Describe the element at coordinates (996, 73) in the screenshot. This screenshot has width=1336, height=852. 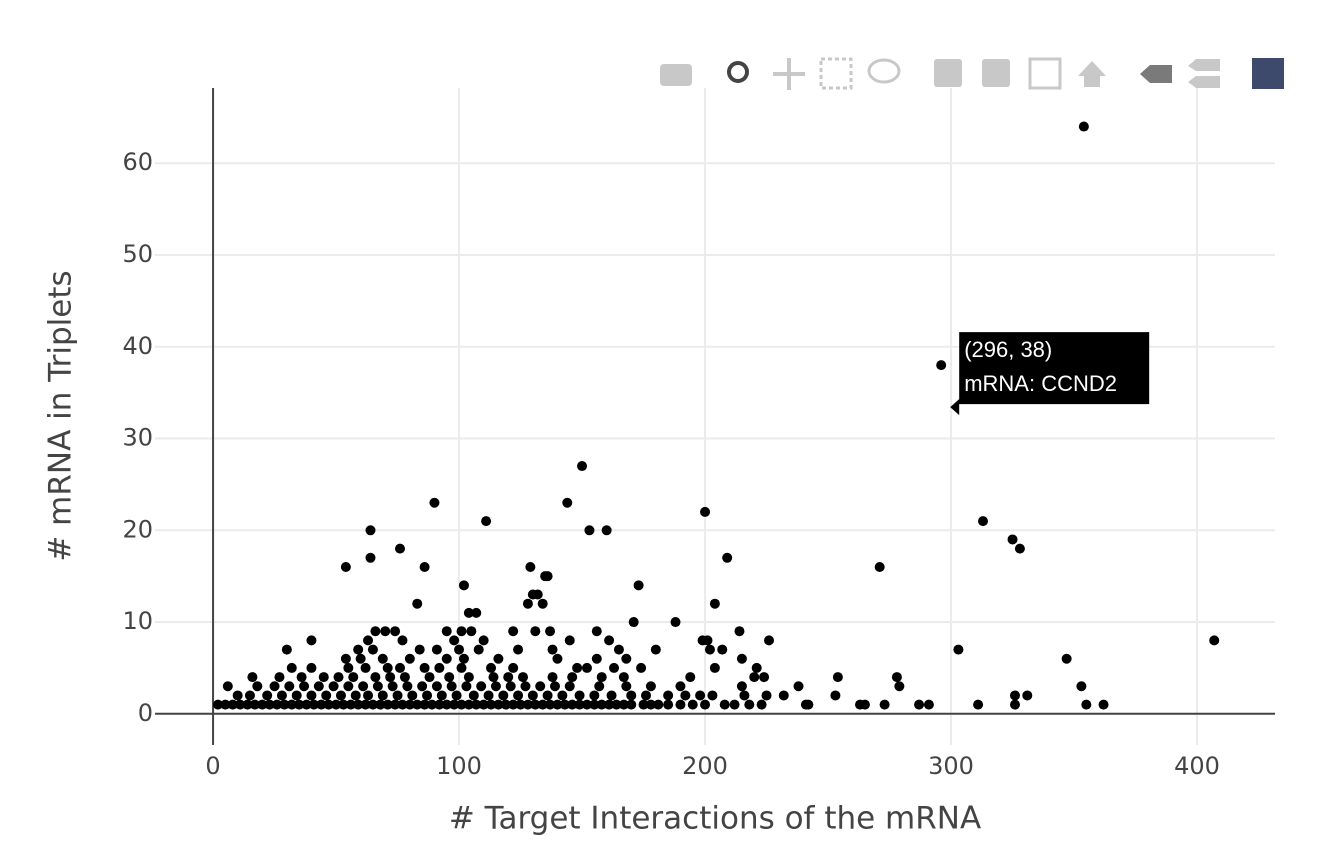
I see `zoom-out-icon` at that location.